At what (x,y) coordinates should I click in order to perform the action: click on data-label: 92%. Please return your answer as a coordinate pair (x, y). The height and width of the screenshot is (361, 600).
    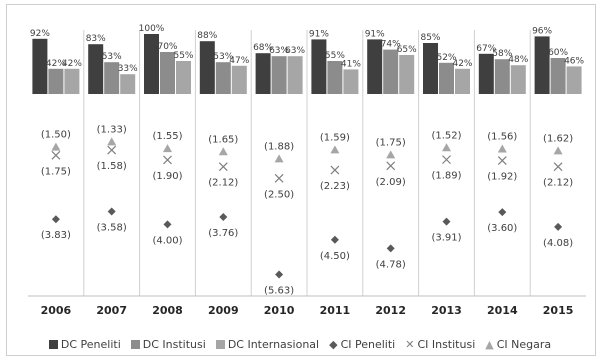
    Looking at the image, I should click on (40, 34).